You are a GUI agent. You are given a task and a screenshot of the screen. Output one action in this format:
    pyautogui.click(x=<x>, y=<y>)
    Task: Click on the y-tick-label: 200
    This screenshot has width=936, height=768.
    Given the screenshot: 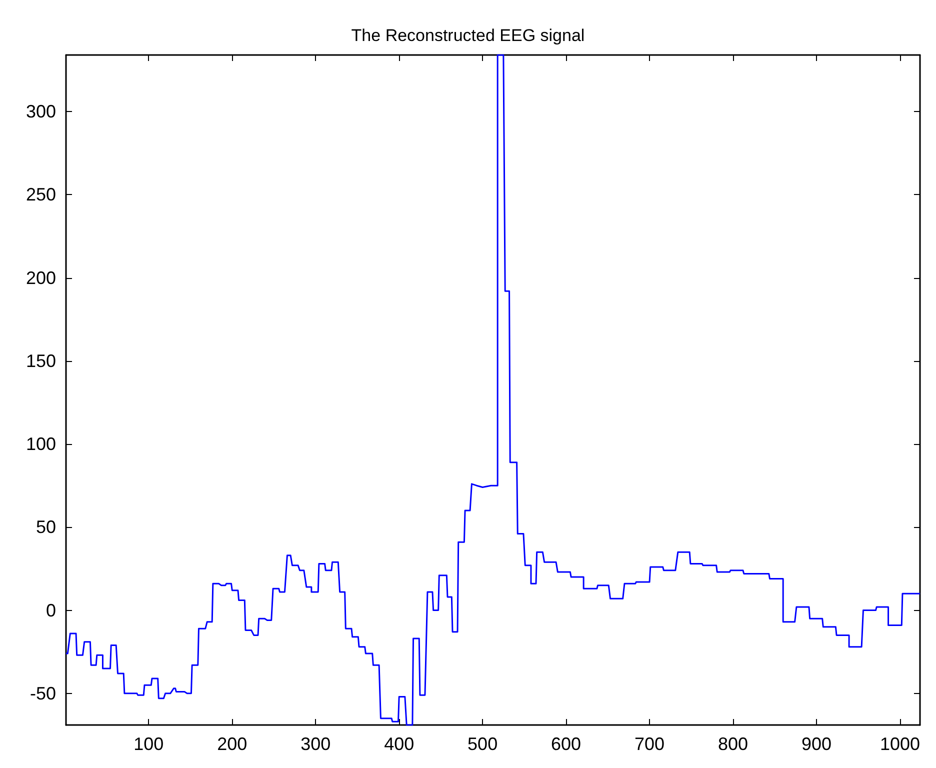 What is the action you would take?
    pyautogui.click(x=41, y=278)
    